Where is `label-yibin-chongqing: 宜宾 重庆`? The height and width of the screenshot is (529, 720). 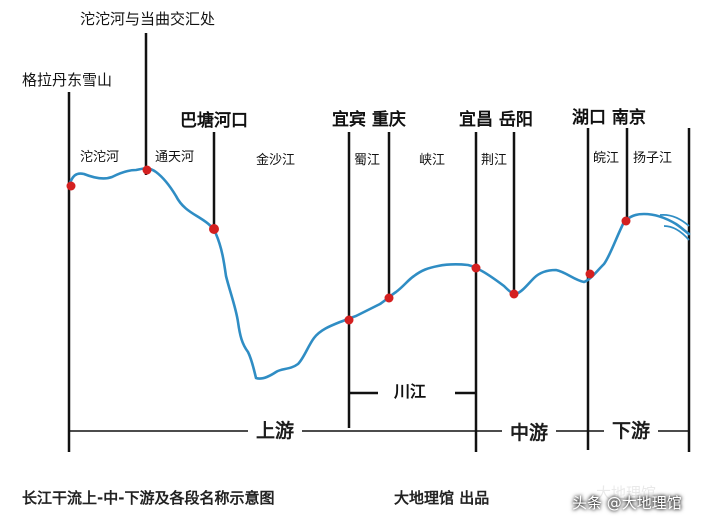
label-yibin-chongqing: 宜宾 重庆 is located at coordinates (369, 120).